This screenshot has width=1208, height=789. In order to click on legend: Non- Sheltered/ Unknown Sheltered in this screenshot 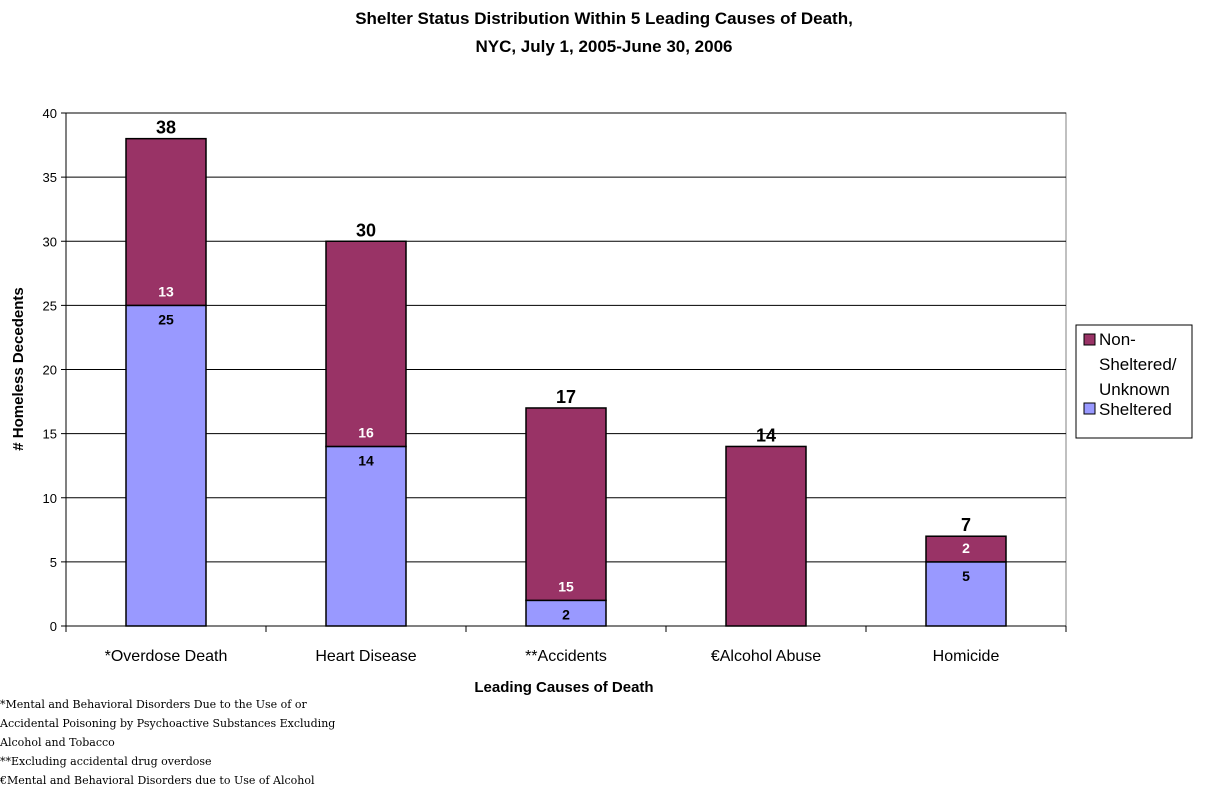, I will do `click(1134, 381)`.